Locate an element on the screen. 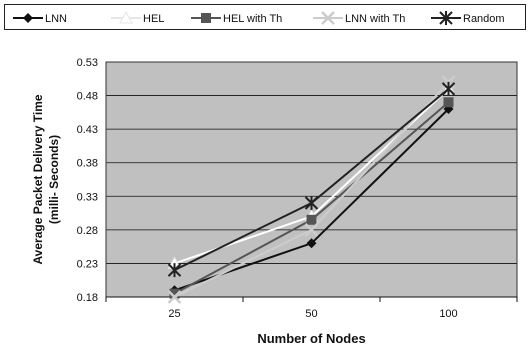 Image resolution: width=531 pixels, height=351 pixels. legend-item-lnn: LNN is located at coordinates (40, 19).